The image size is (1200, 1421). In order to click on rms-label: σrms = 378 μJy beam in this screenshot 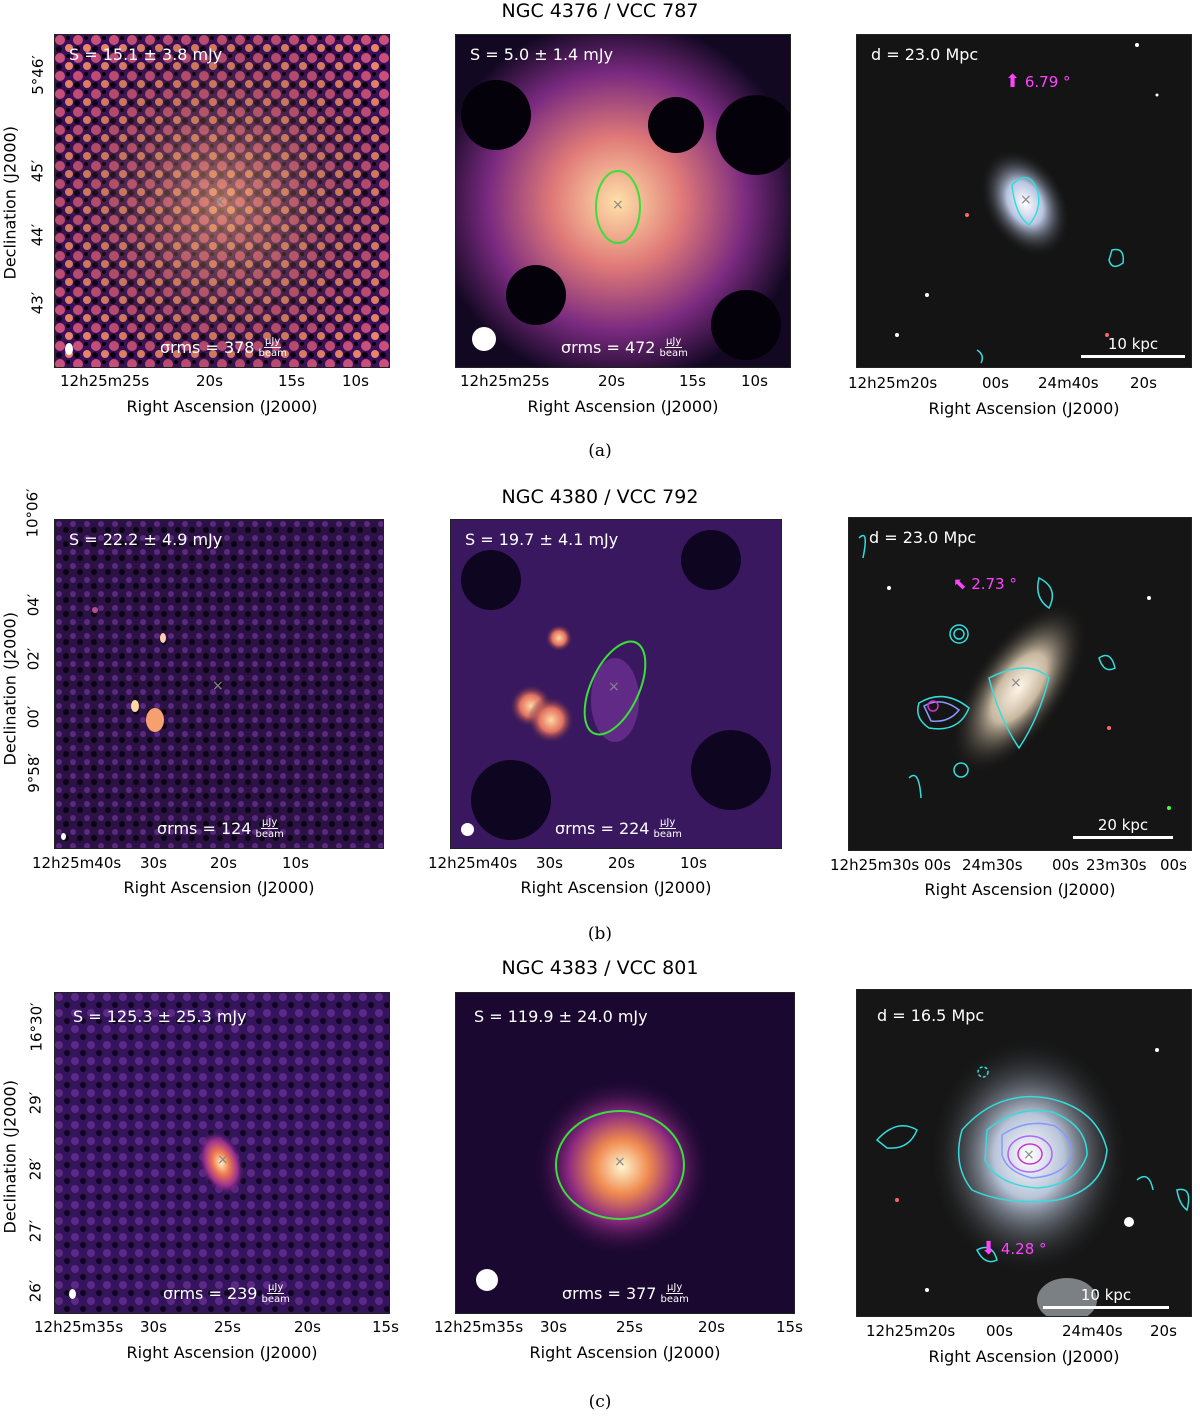, I will do `click(223, 347)`.